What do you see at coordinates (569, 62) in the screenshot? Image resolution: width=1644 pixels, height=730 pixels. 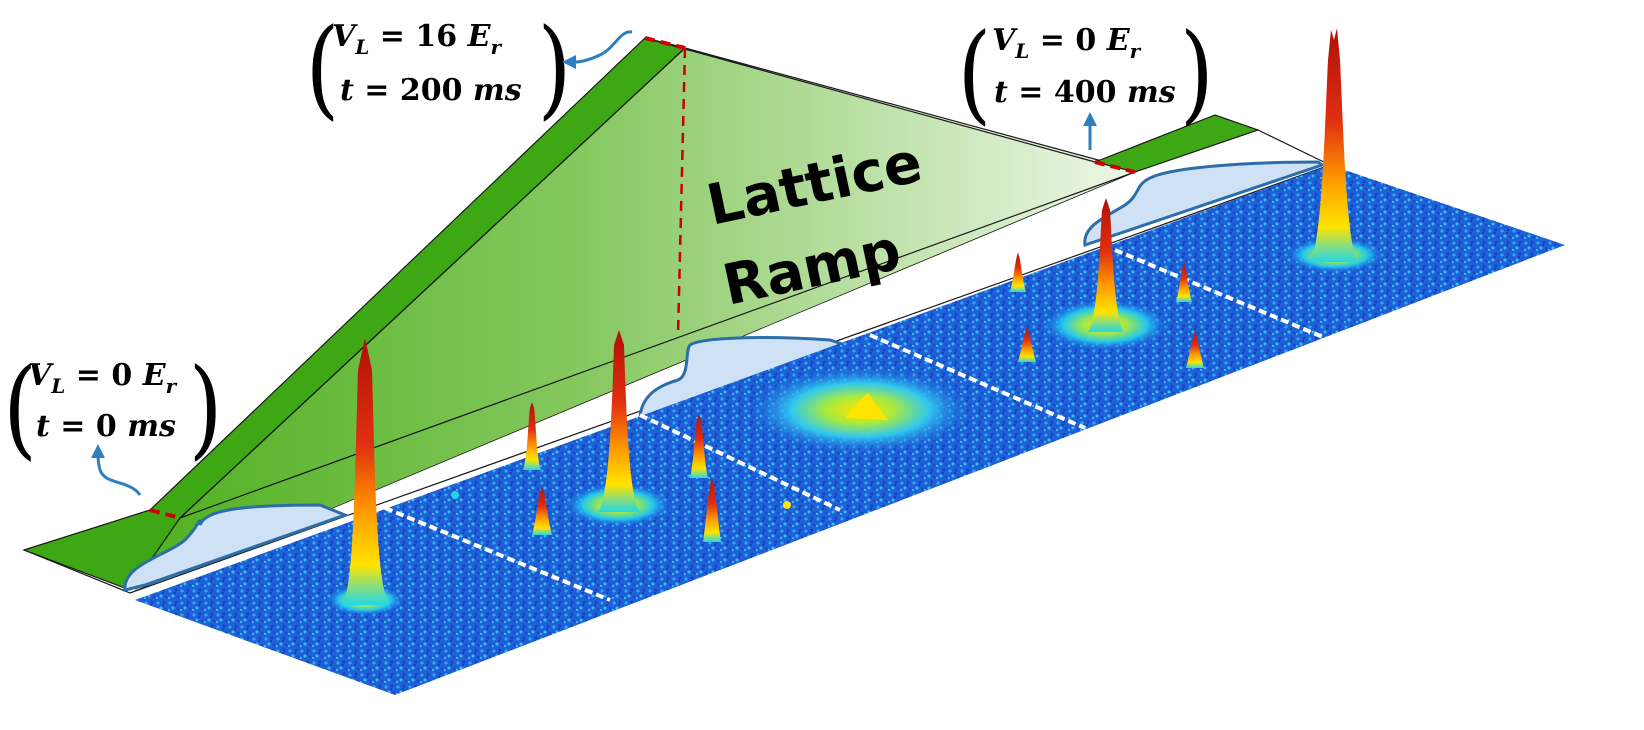 I see `annotation-peak-arrowhead` at bounding box center [569, 62].